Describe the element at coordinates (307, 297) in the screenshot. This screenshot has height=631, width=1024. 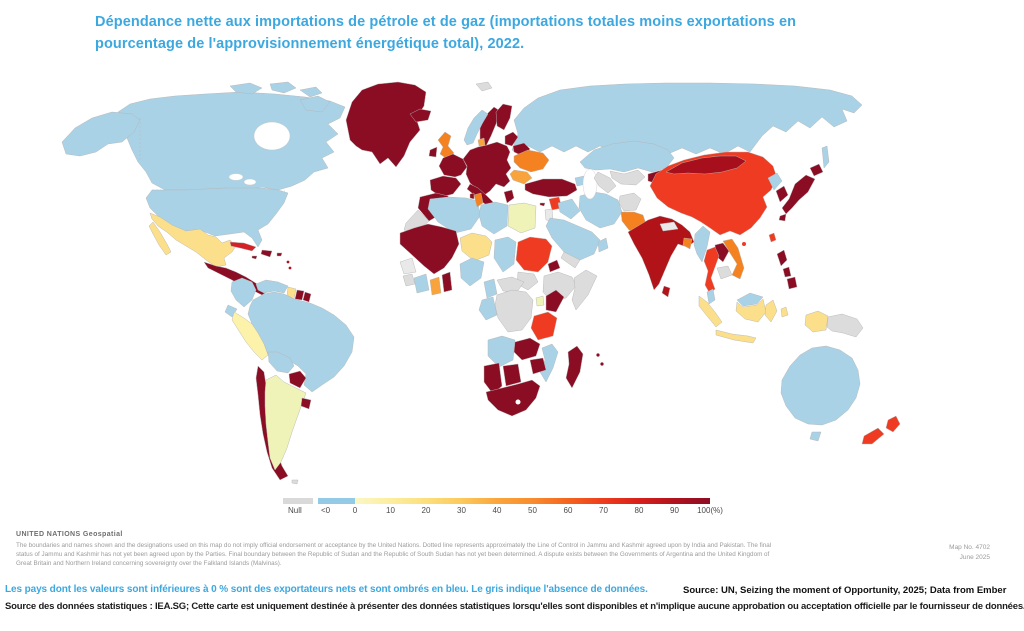
I see `country-french-guiana` at that location.